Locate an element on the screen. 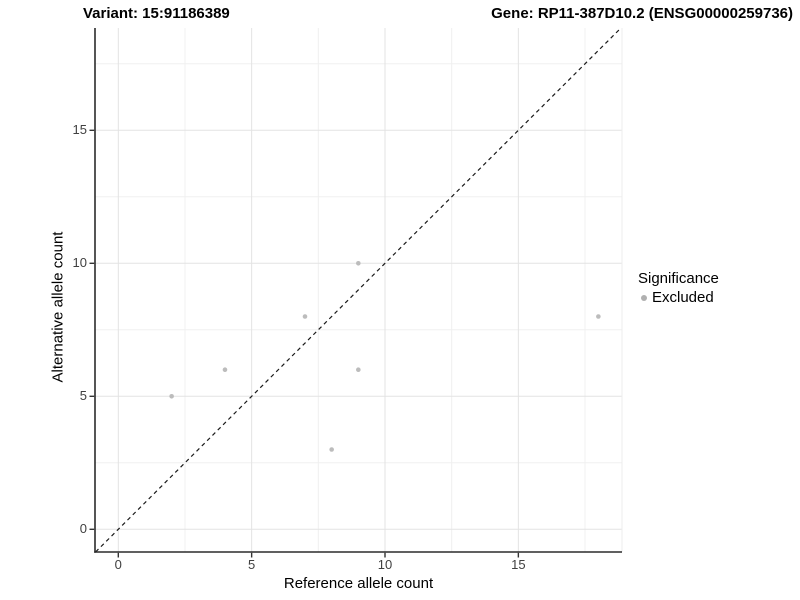  y-tick-label: 15 is located at coordinates (79, 130).